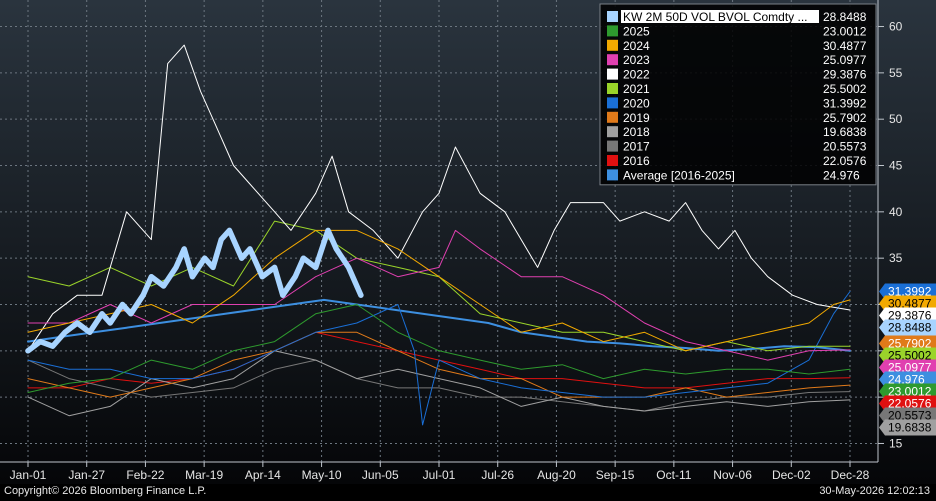 The height and width of the screenshot is (501, 936). I want to click on legend-last-value: 28.8488, so click(845, 17).